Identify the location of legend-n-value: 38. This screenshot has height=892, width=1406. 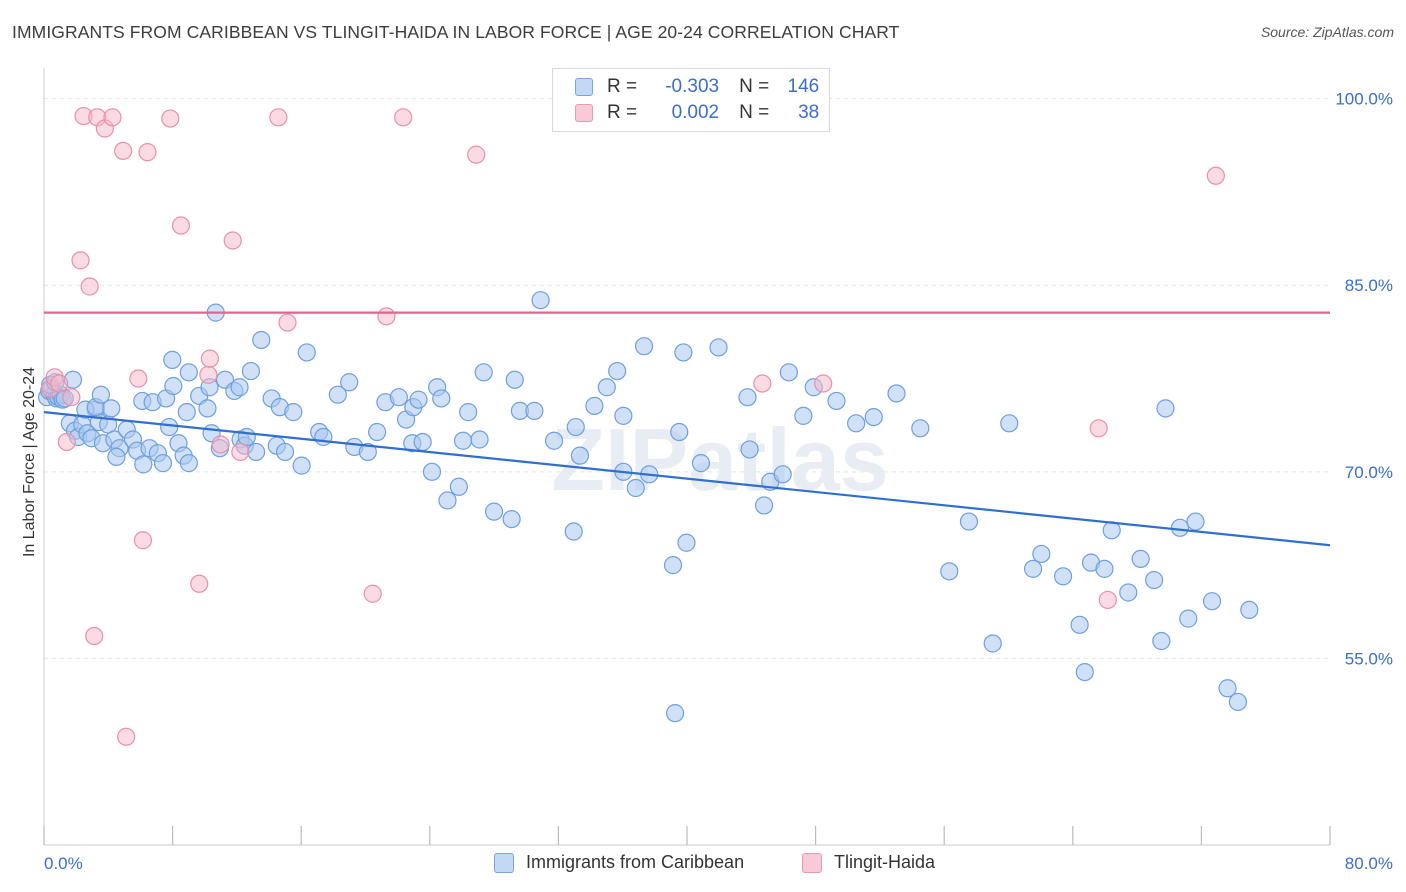
(809, 112).